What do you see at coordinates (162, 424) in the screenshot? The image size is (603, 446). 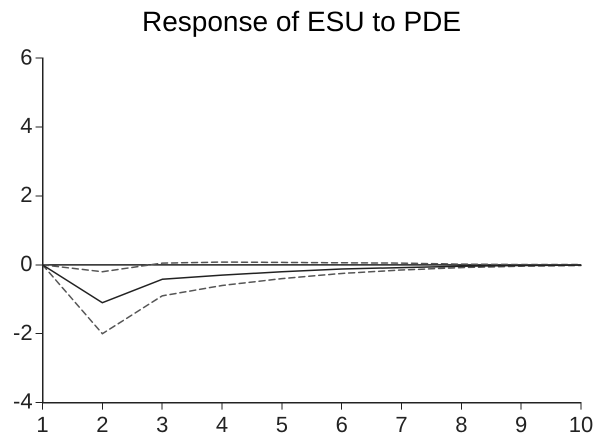 I see `x-tick-label: 3` at bounding box center [162, 424].